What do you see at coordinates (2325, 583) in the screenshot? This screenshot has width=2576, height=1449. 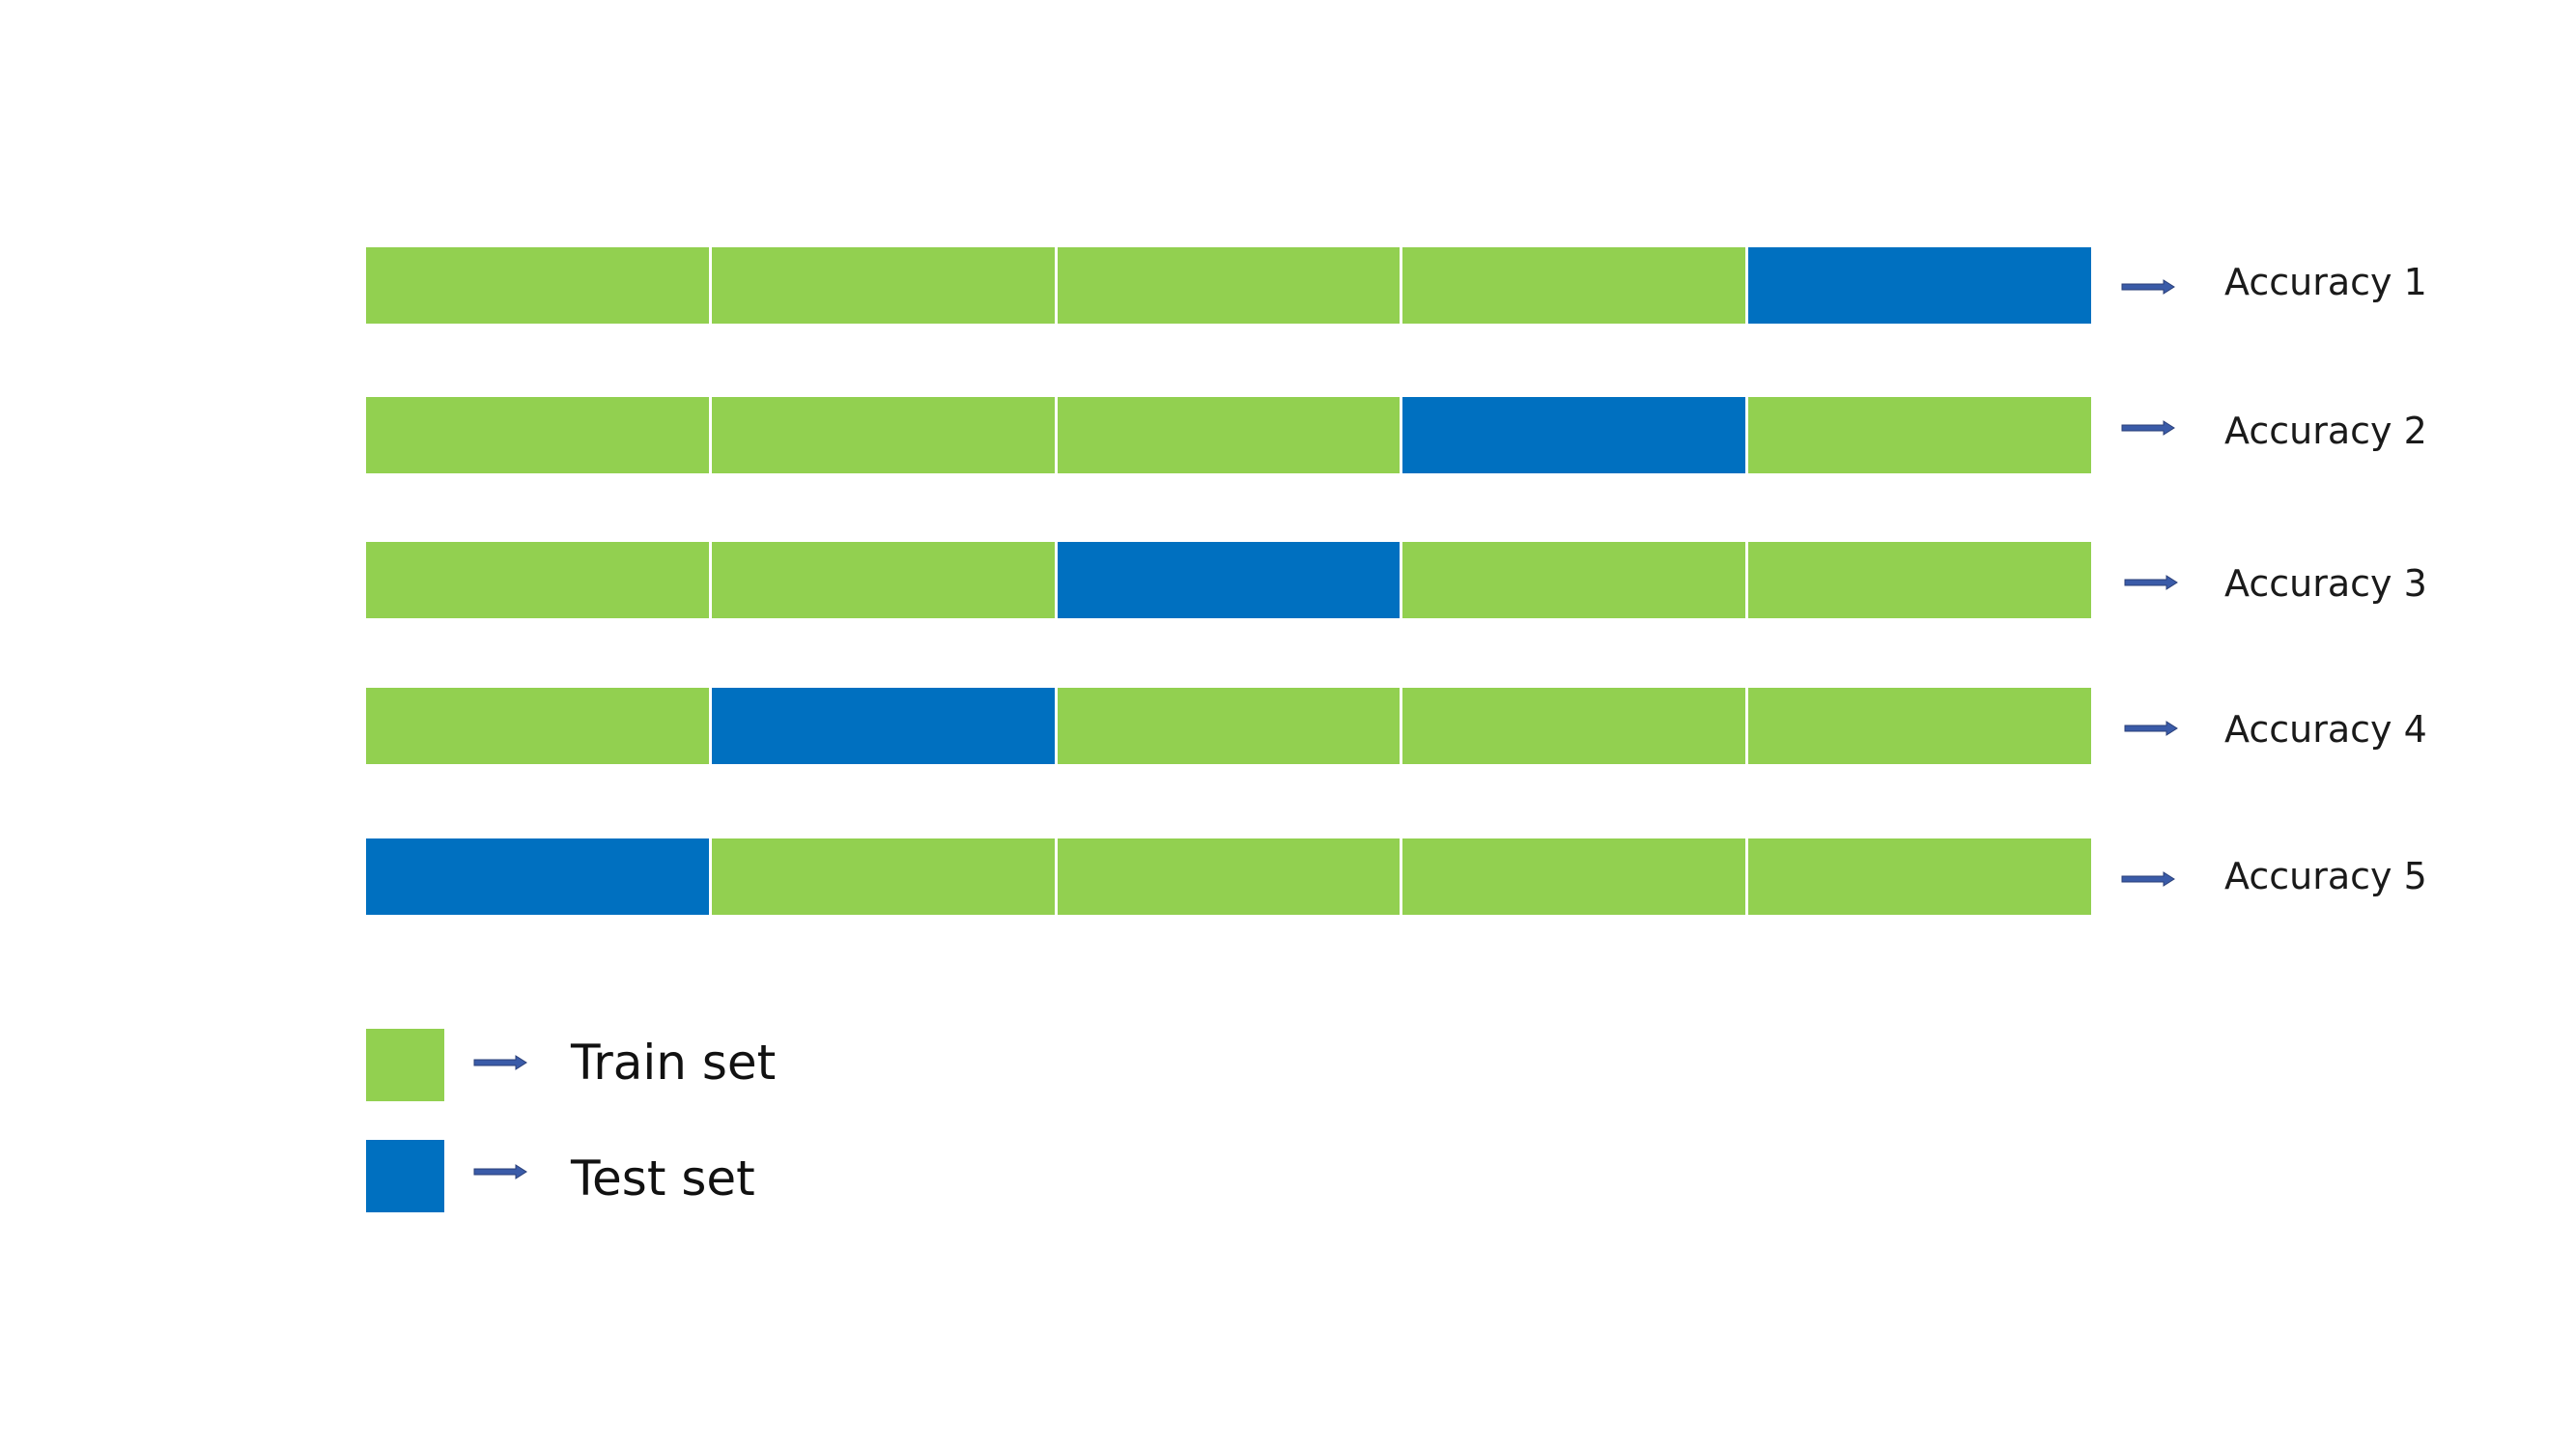 I see `accuracy-label-3: Accuracy 3` at bounding box center [2325, 583].